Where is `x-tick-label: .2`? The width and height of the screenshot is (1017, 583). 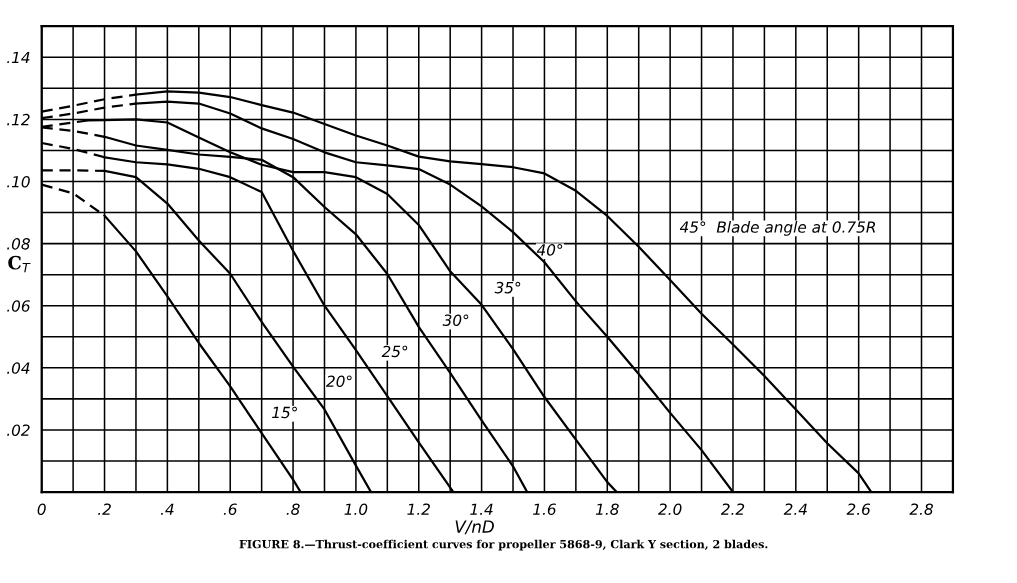
x-tick-label: .2 is located at coordinates (104, 509).